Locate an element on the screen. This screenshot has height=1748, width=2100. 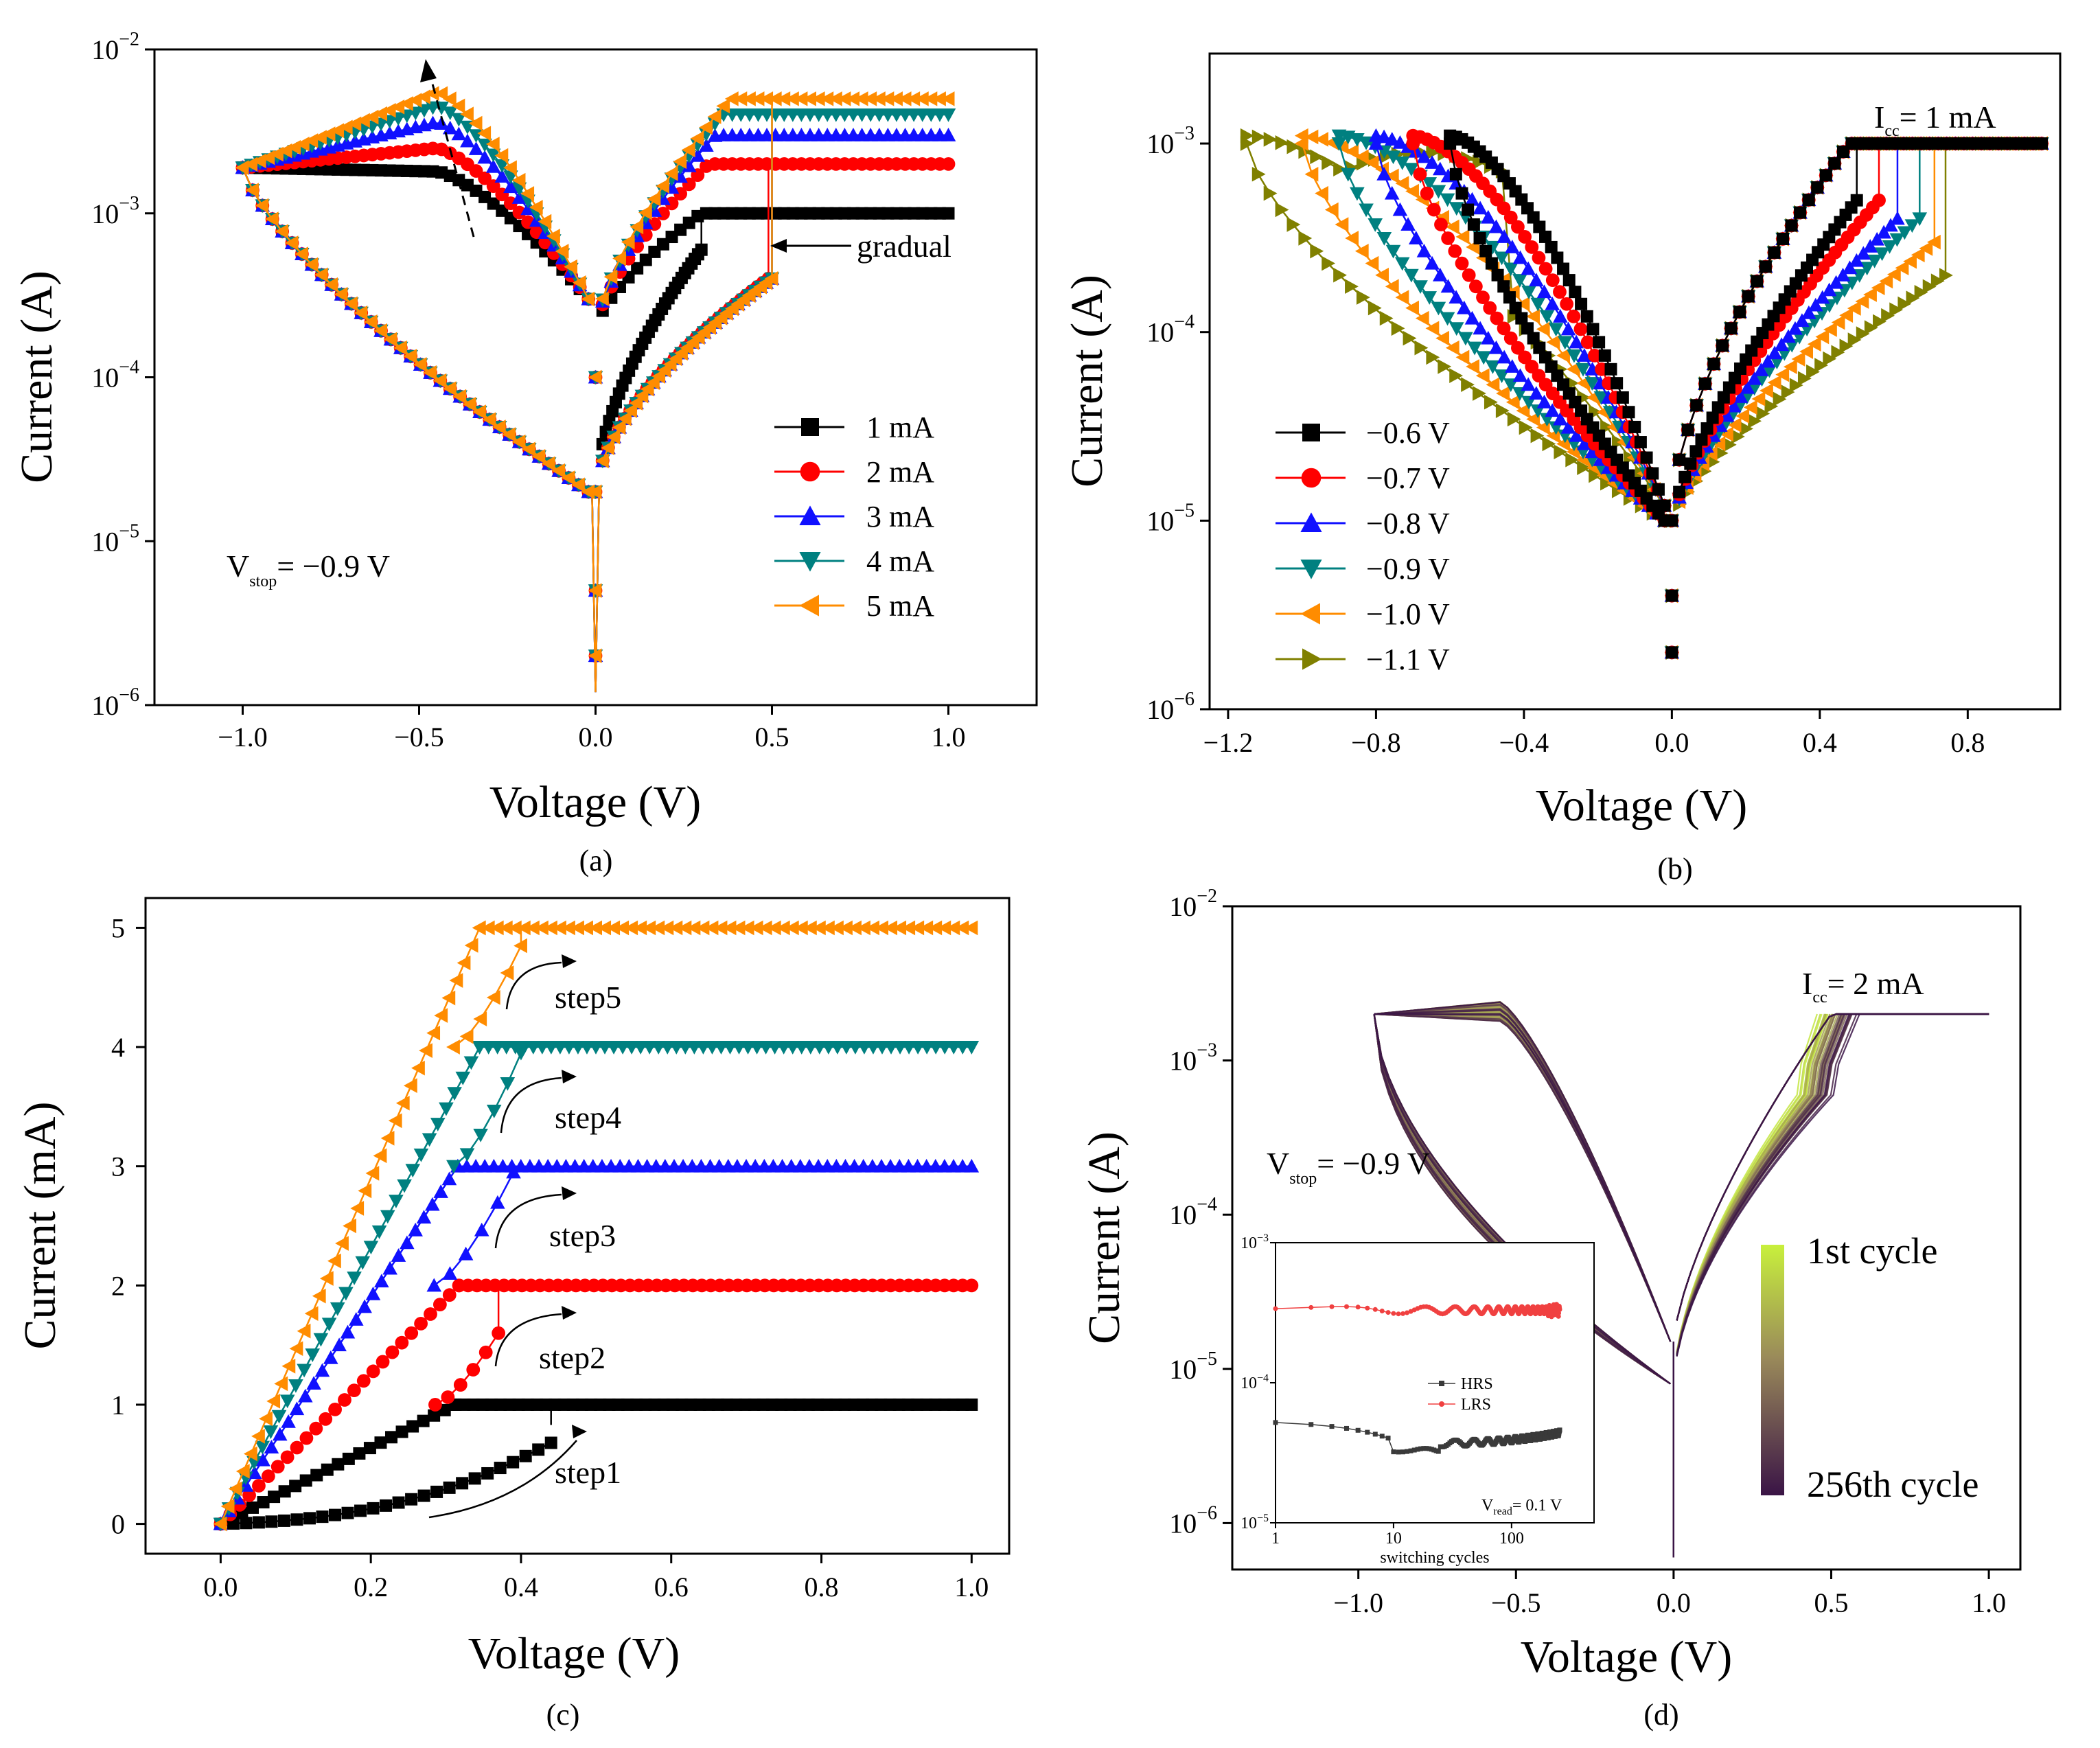
b-curves is located at coordinates (1645, 394).